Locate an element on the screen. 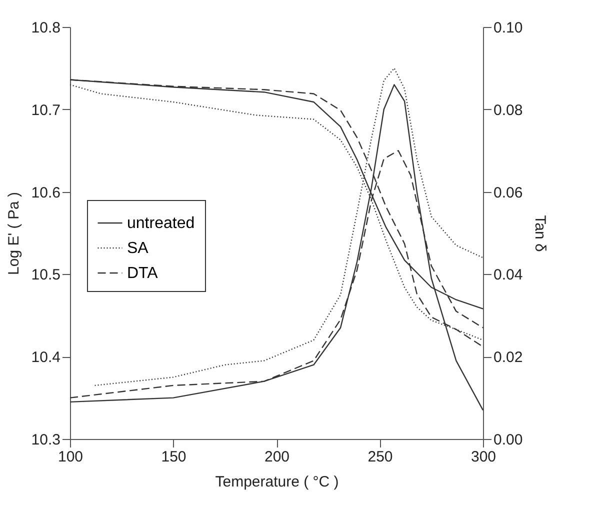 The image size is (616, 514). y2-tick-label: 0.06 is located at coordinates (508, 193).